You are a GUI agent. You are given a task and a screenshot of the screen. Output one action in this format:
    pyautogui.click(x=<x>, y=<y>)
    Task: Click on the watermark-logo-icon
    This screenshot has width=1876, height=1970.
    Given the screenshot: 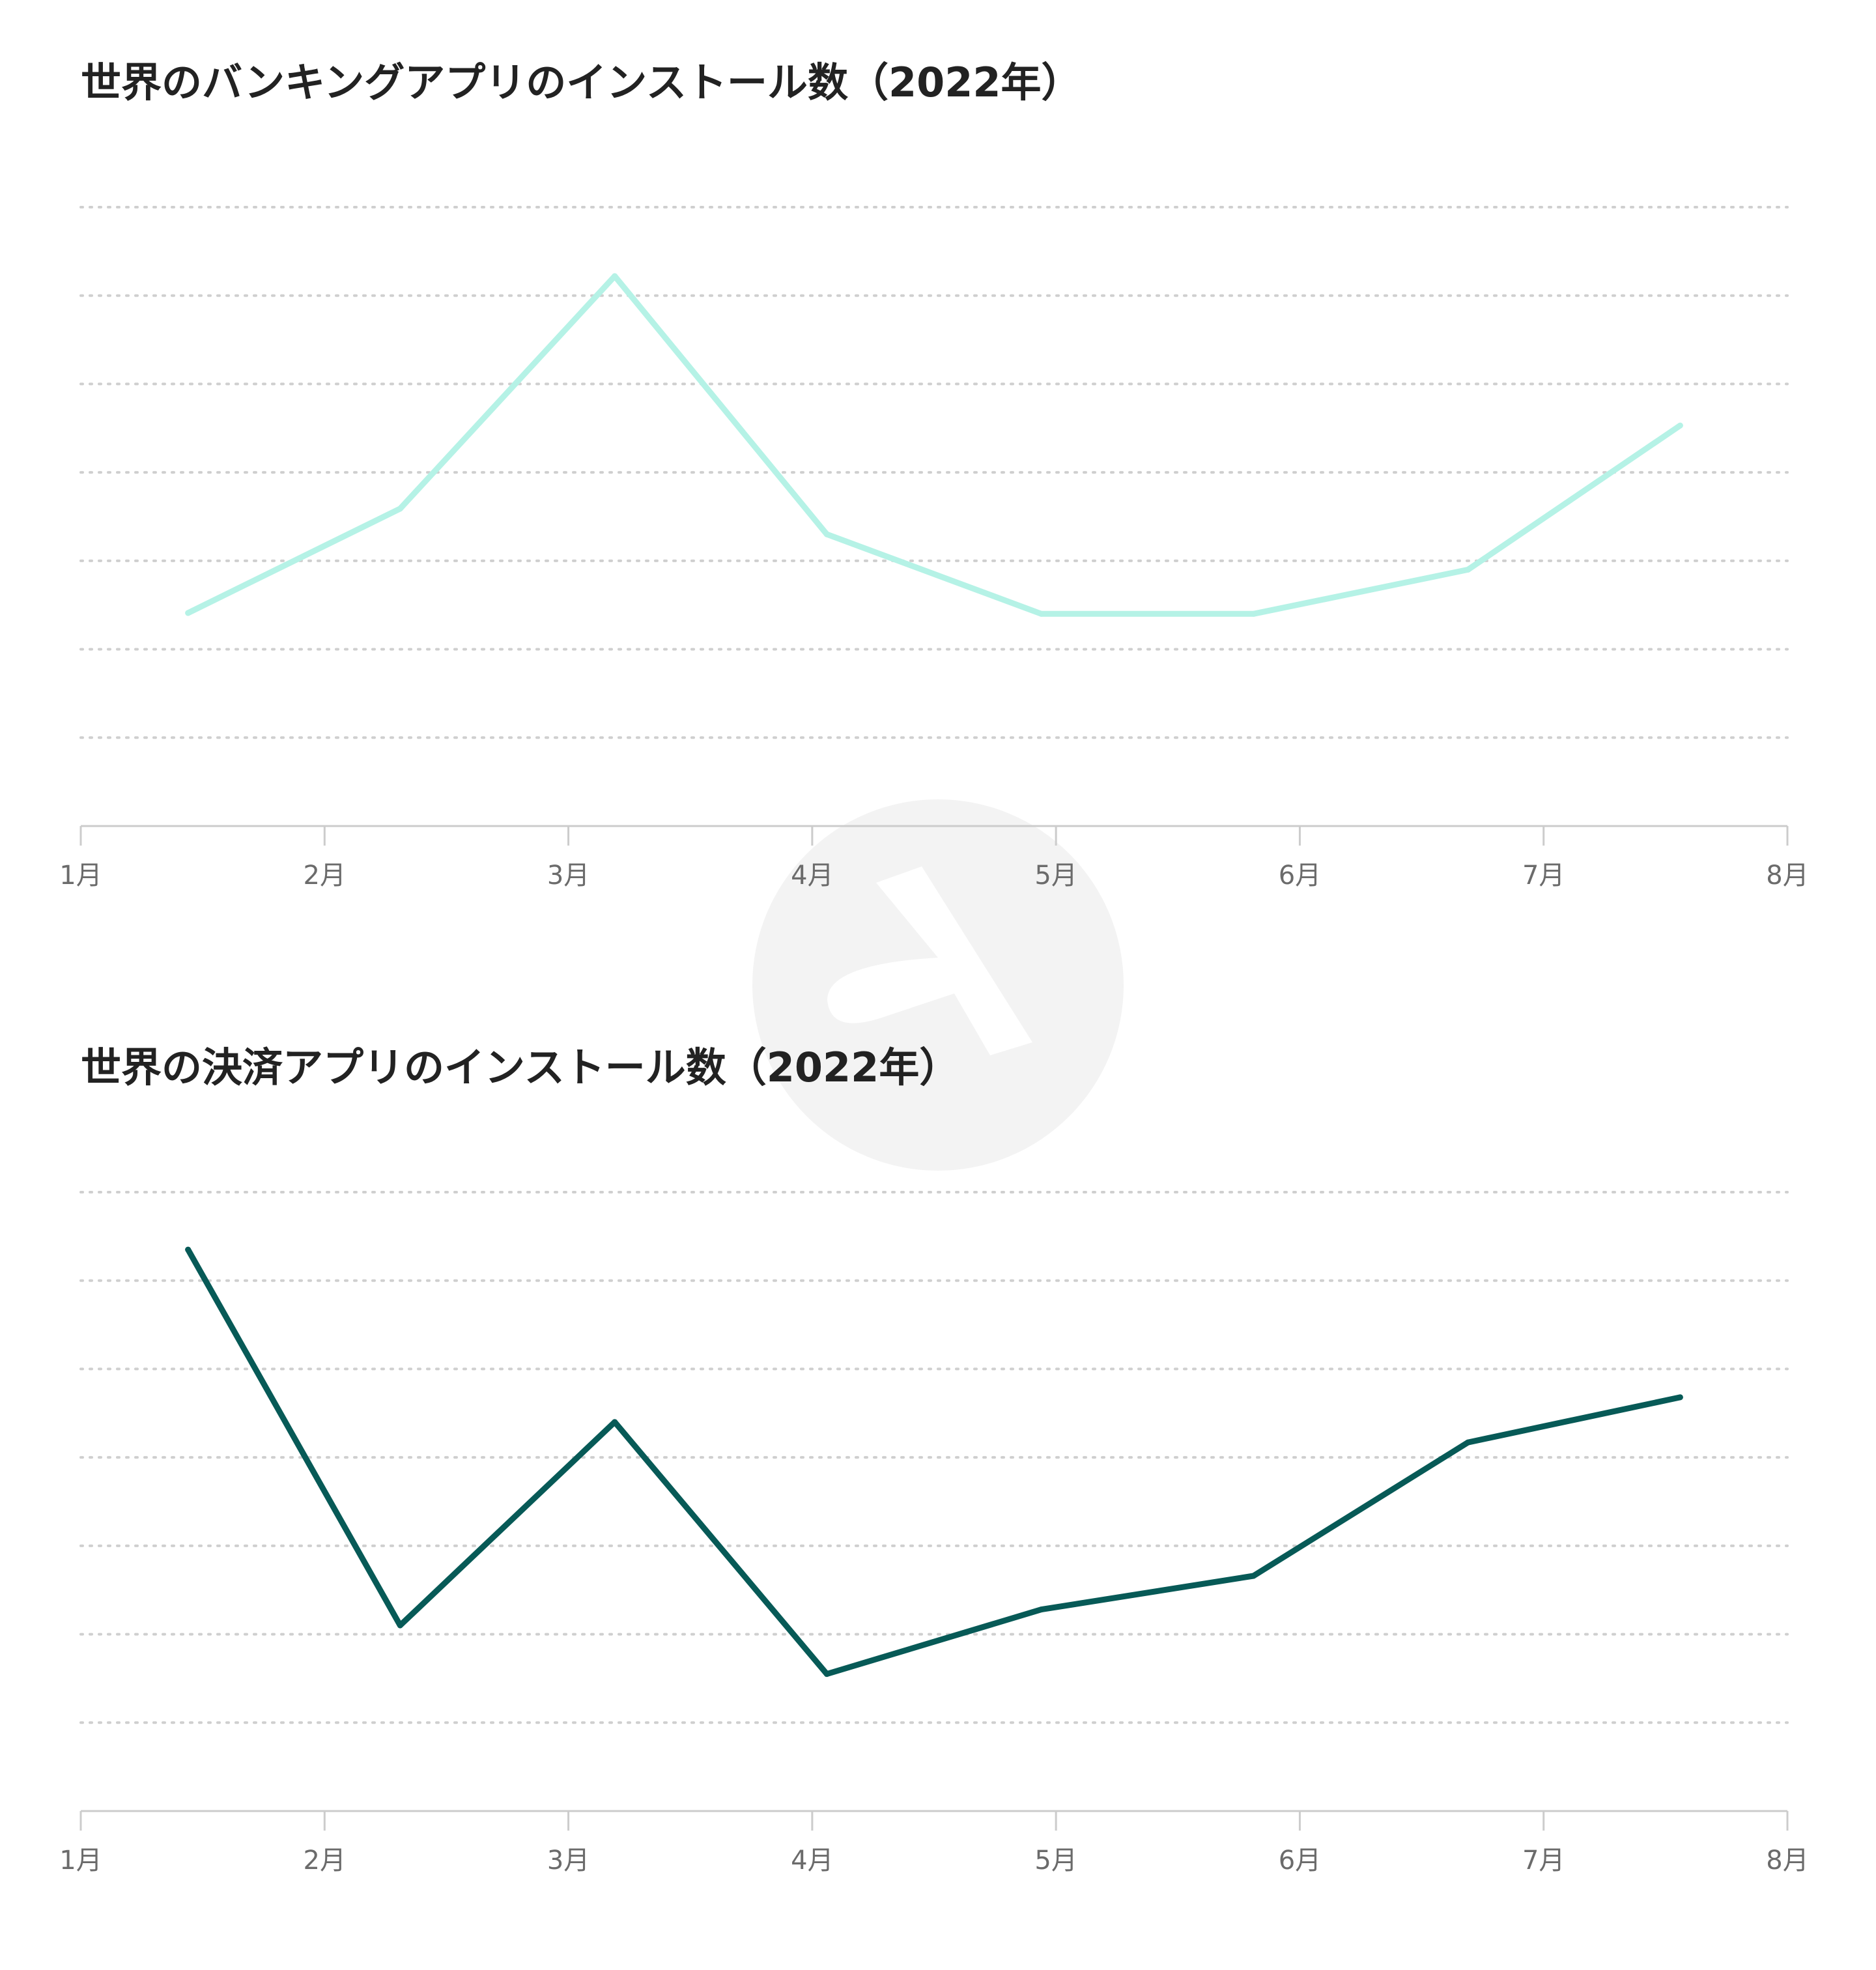 What is the action you would take?
    pyautogui.click(x=938, y=985)
    